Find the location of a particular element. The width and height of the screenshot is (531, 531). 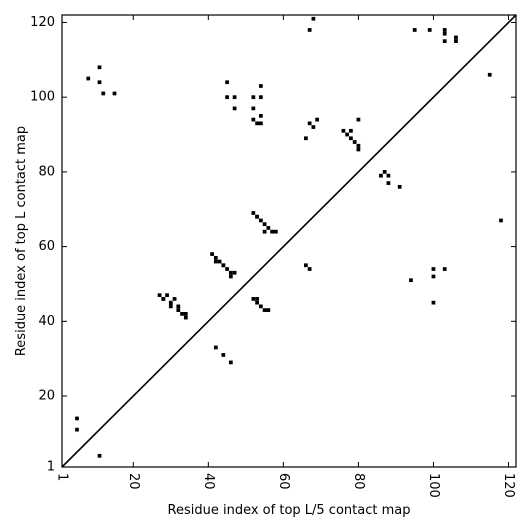

x-tick-label: 20 is located at coordinates (133, 481).